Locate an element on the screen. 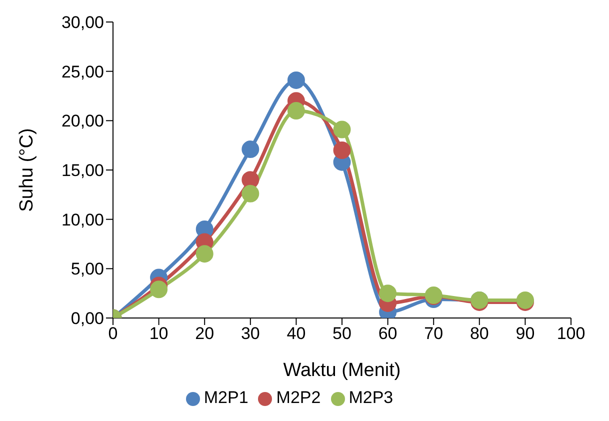 The width and height of the screenshot is (609, 421). x-tick-label: 50 is located at coordinates (342, 334).